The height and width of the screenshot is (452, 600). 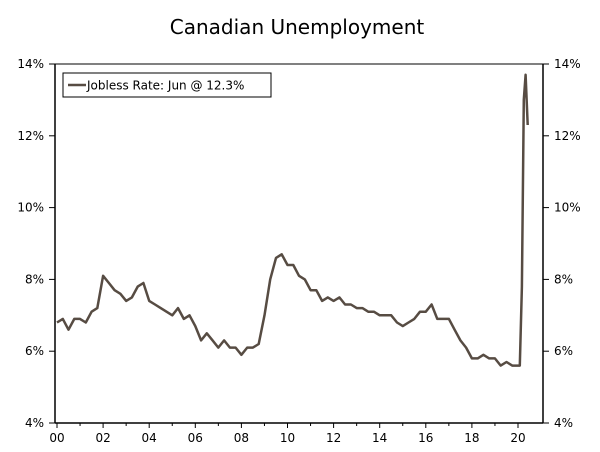 I want to click on y-tick-label-left: 14%, so click(x=30, y=64).